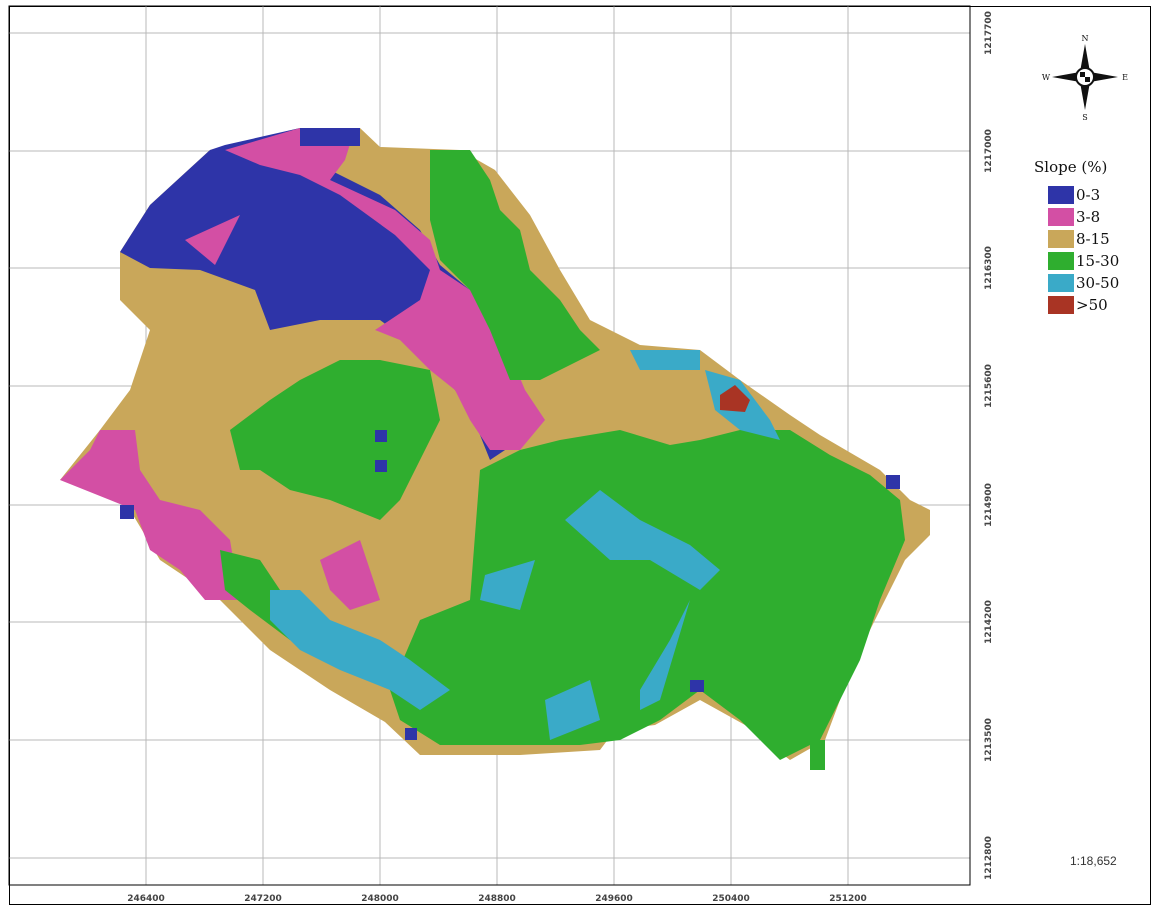 The height and width of the screenshot is (909, 1154). What do you see at coordinates (989, 505) in the screenshot?
I see `y-tick-label: 1214900` at bounding box center [989, 505].